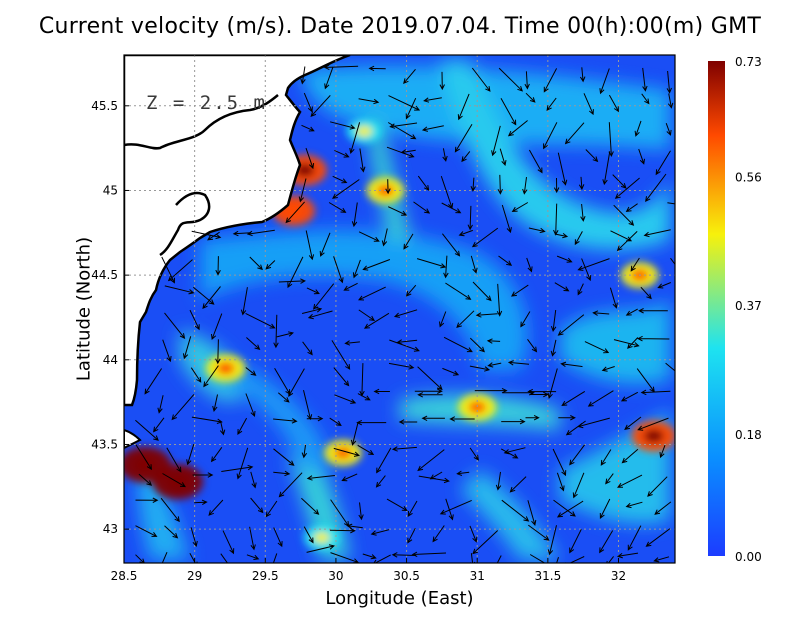 Image resolution: width=800 pixels, height=618 pixels. Describe the element at coordinates (748, 62) in the screenshot. I see `colorbar-tick-label: 0.73` at that location.